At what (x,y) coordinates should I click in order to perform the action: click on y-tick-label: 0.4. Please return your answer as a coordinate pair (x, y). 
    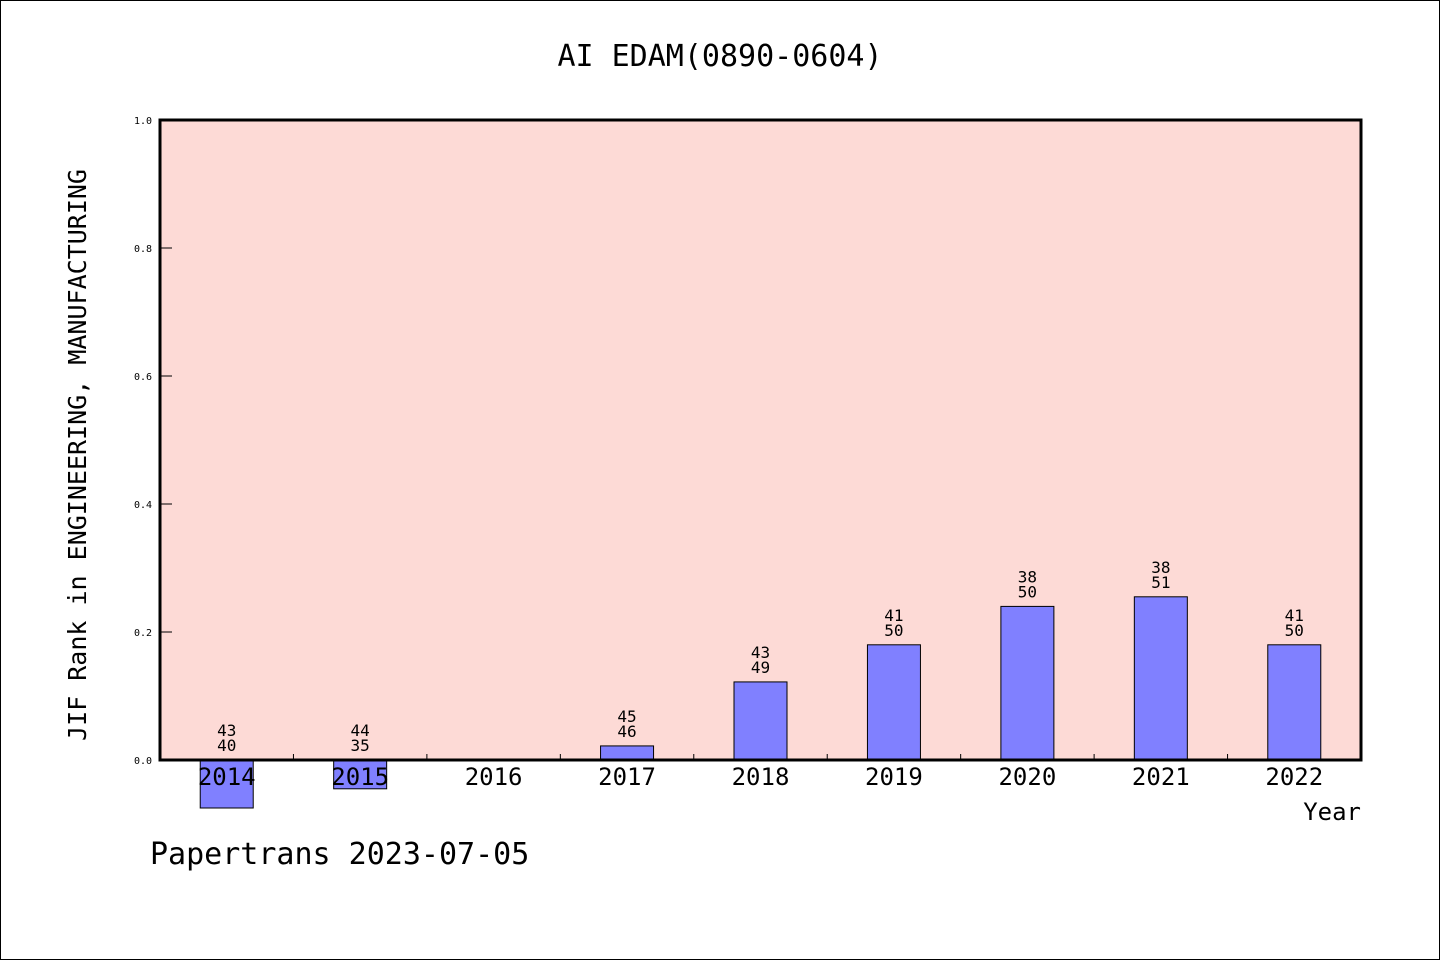
    Looking at the image, I should click on (143, 505).